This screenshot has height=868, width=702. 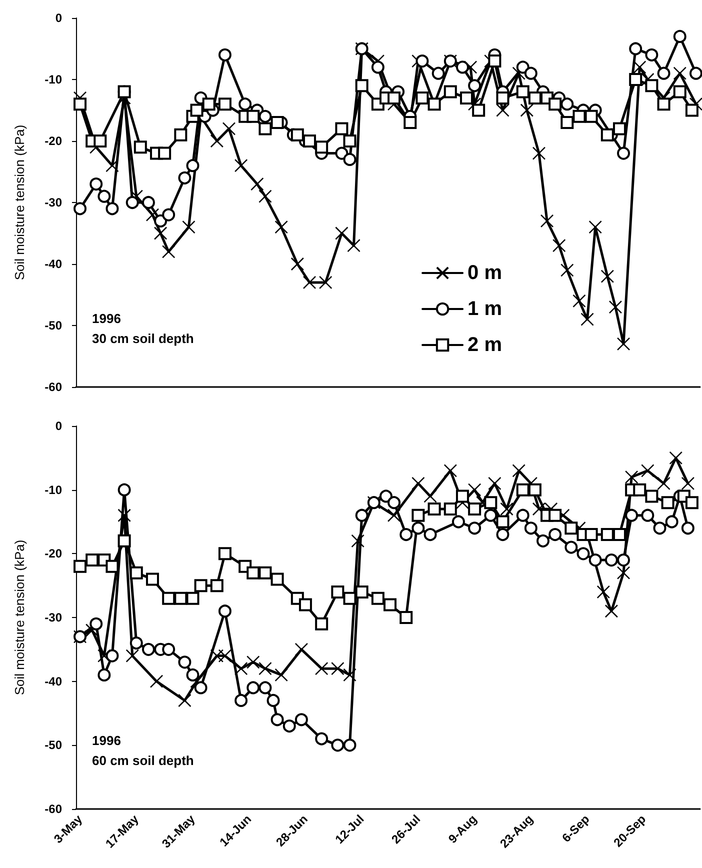 What do you see at coordinates (485, 273) in the screenshot?
I see `legend-label: 0 m` at bounding box center [485, 273].